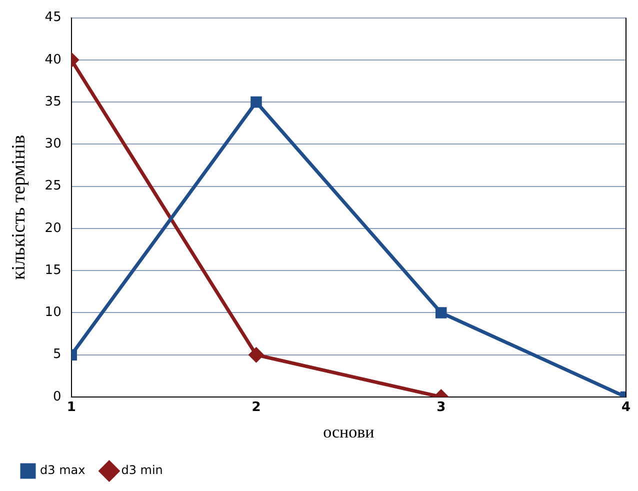  I want to click on y-tick-label: 0, so click(57, 396).